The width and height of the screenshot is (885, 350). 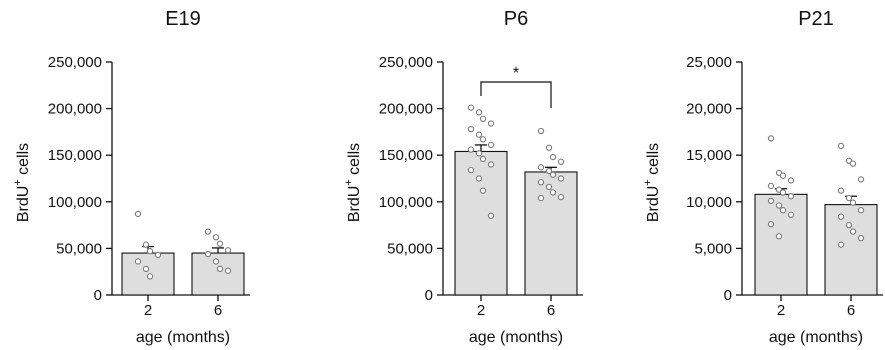 What do you see at coordinates (516, 19) in the screenshot?
I see `panel-title: P6` at bounding box center [516, 19].